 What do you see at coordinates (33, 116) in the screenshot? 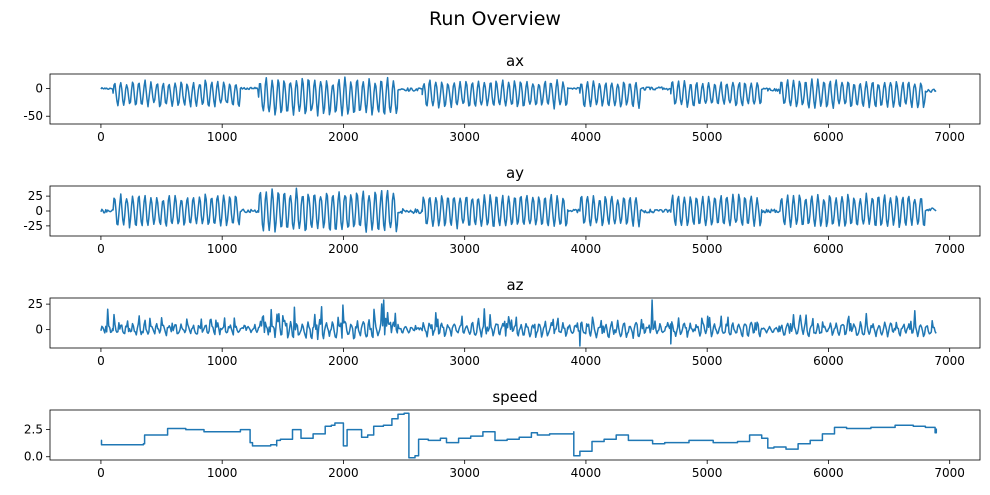
I see `y-tick-label: -50` at bounding box center [33, 116].